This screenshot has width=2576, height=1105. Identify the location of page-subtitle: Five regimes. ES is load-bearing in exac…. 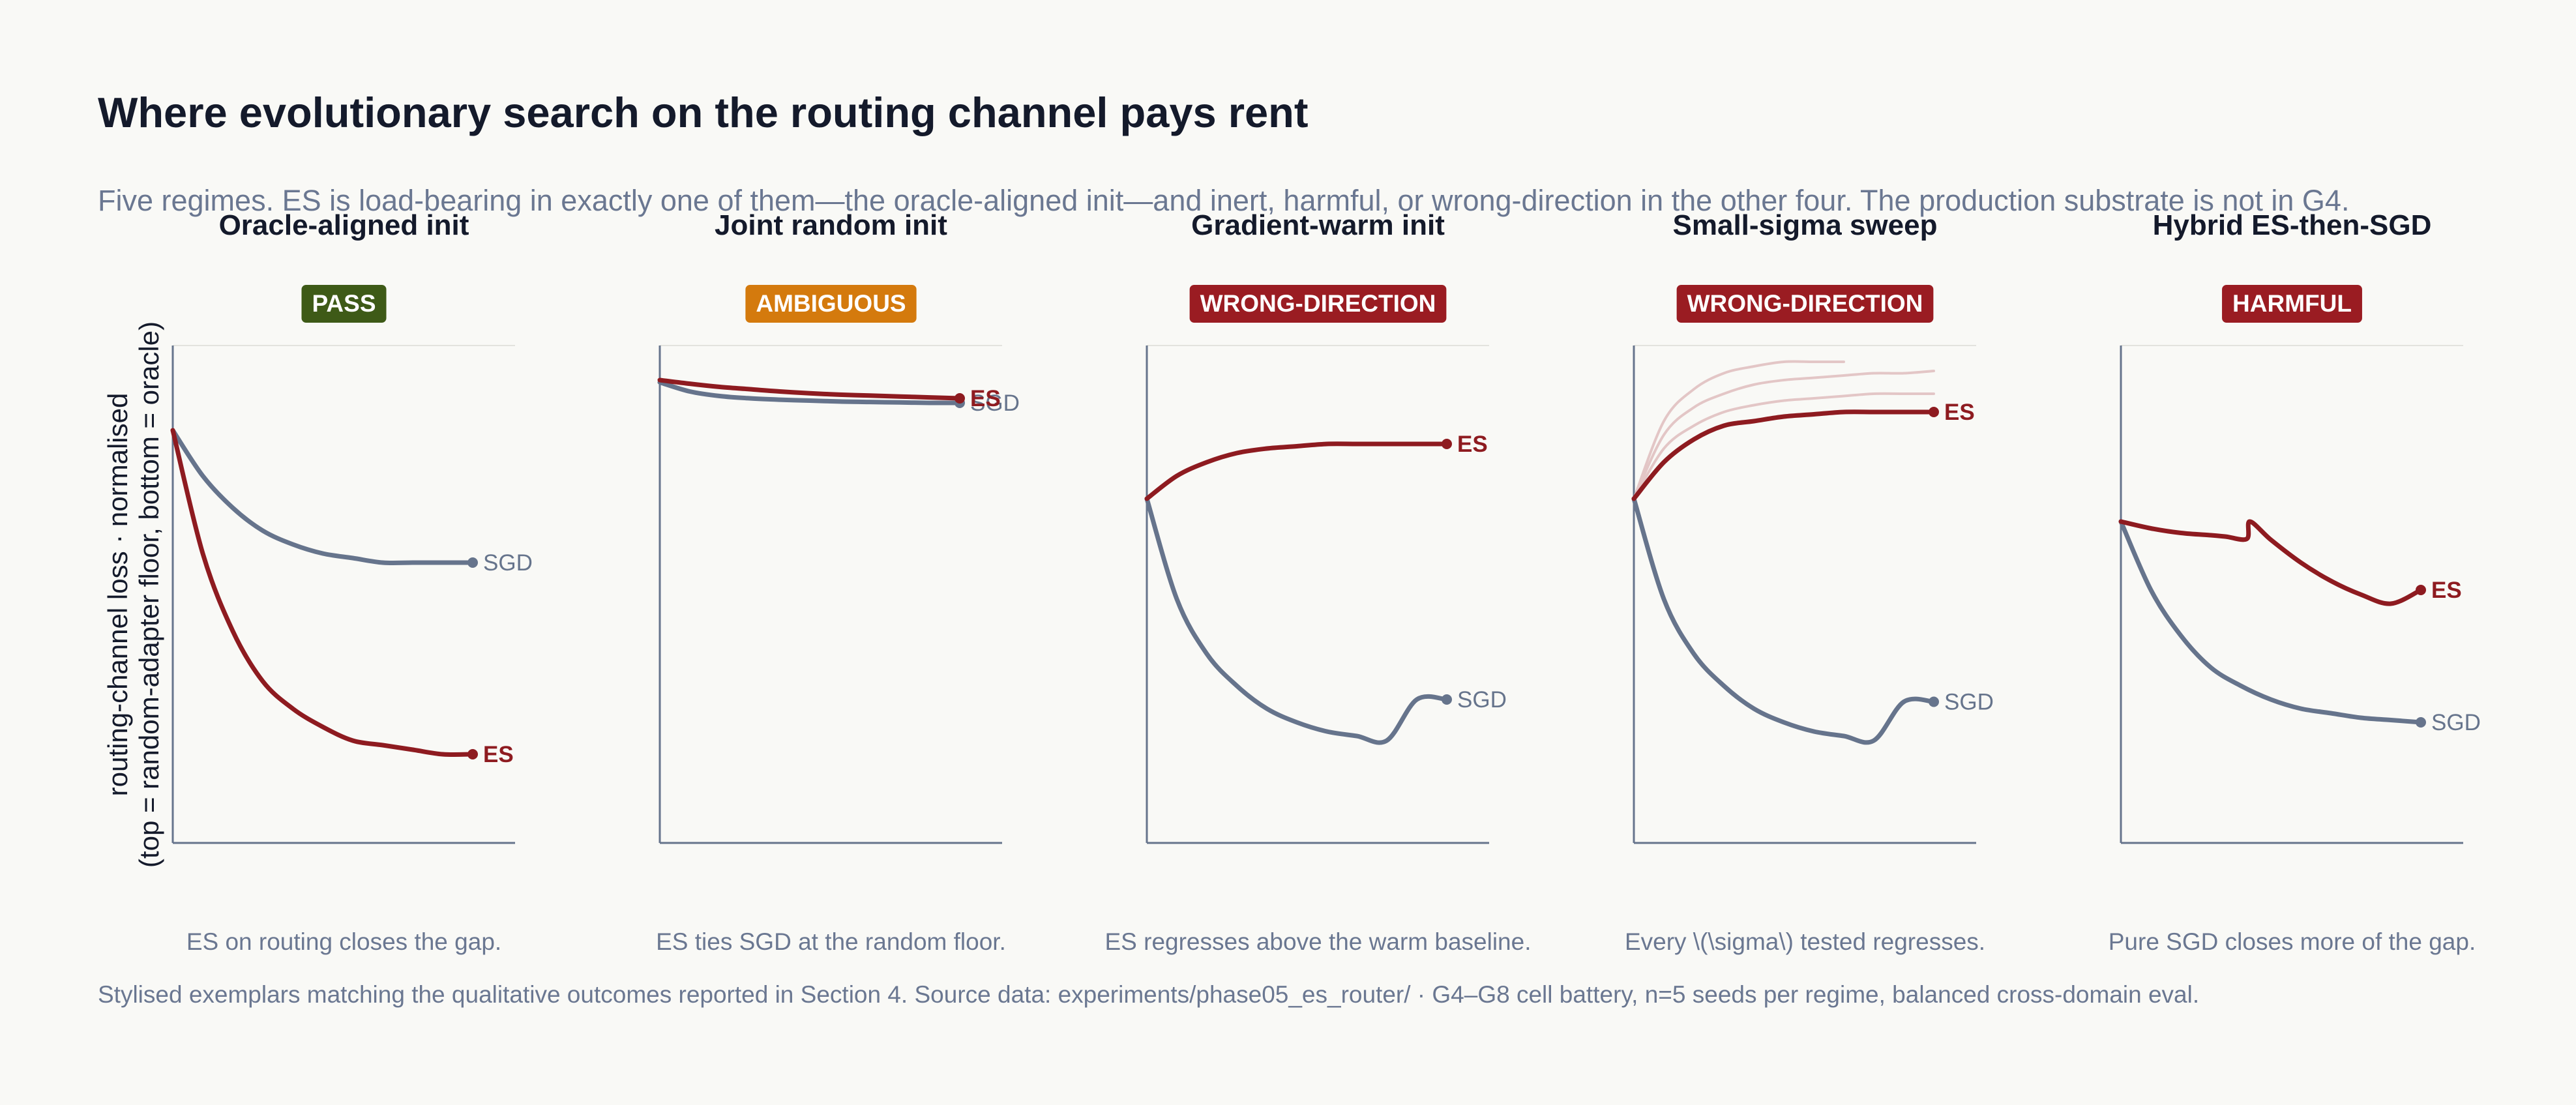
(1224, 201).